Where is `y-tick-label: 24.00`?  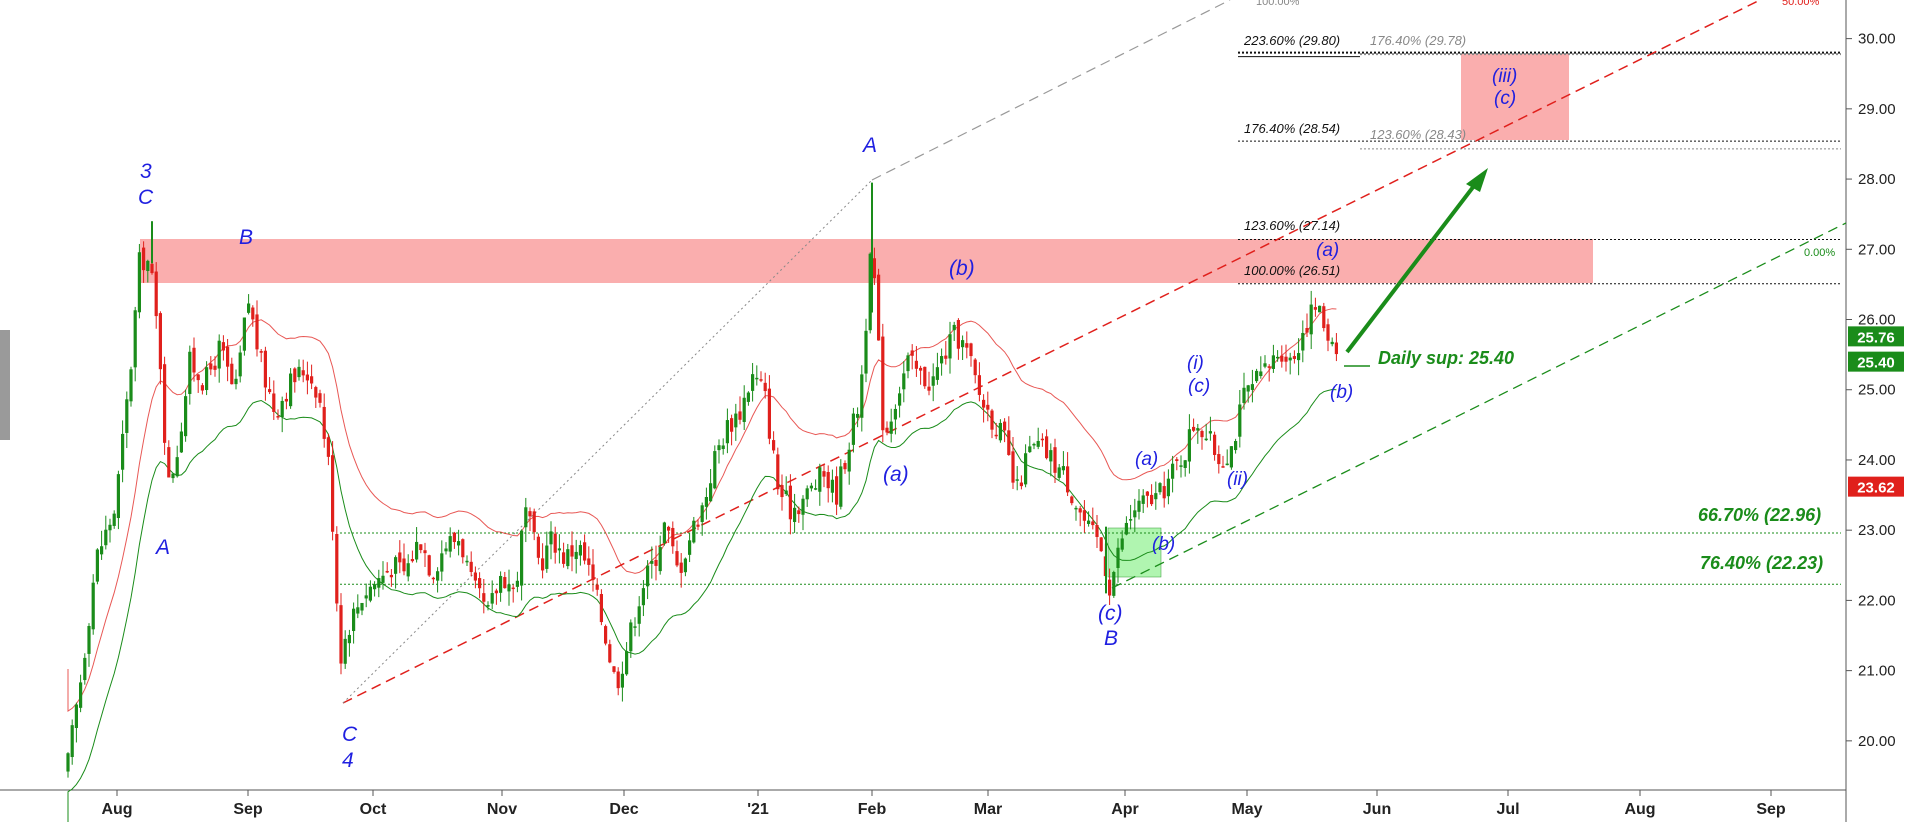 y-tick-label: 24.00 is located at coordinates (1877, 460).